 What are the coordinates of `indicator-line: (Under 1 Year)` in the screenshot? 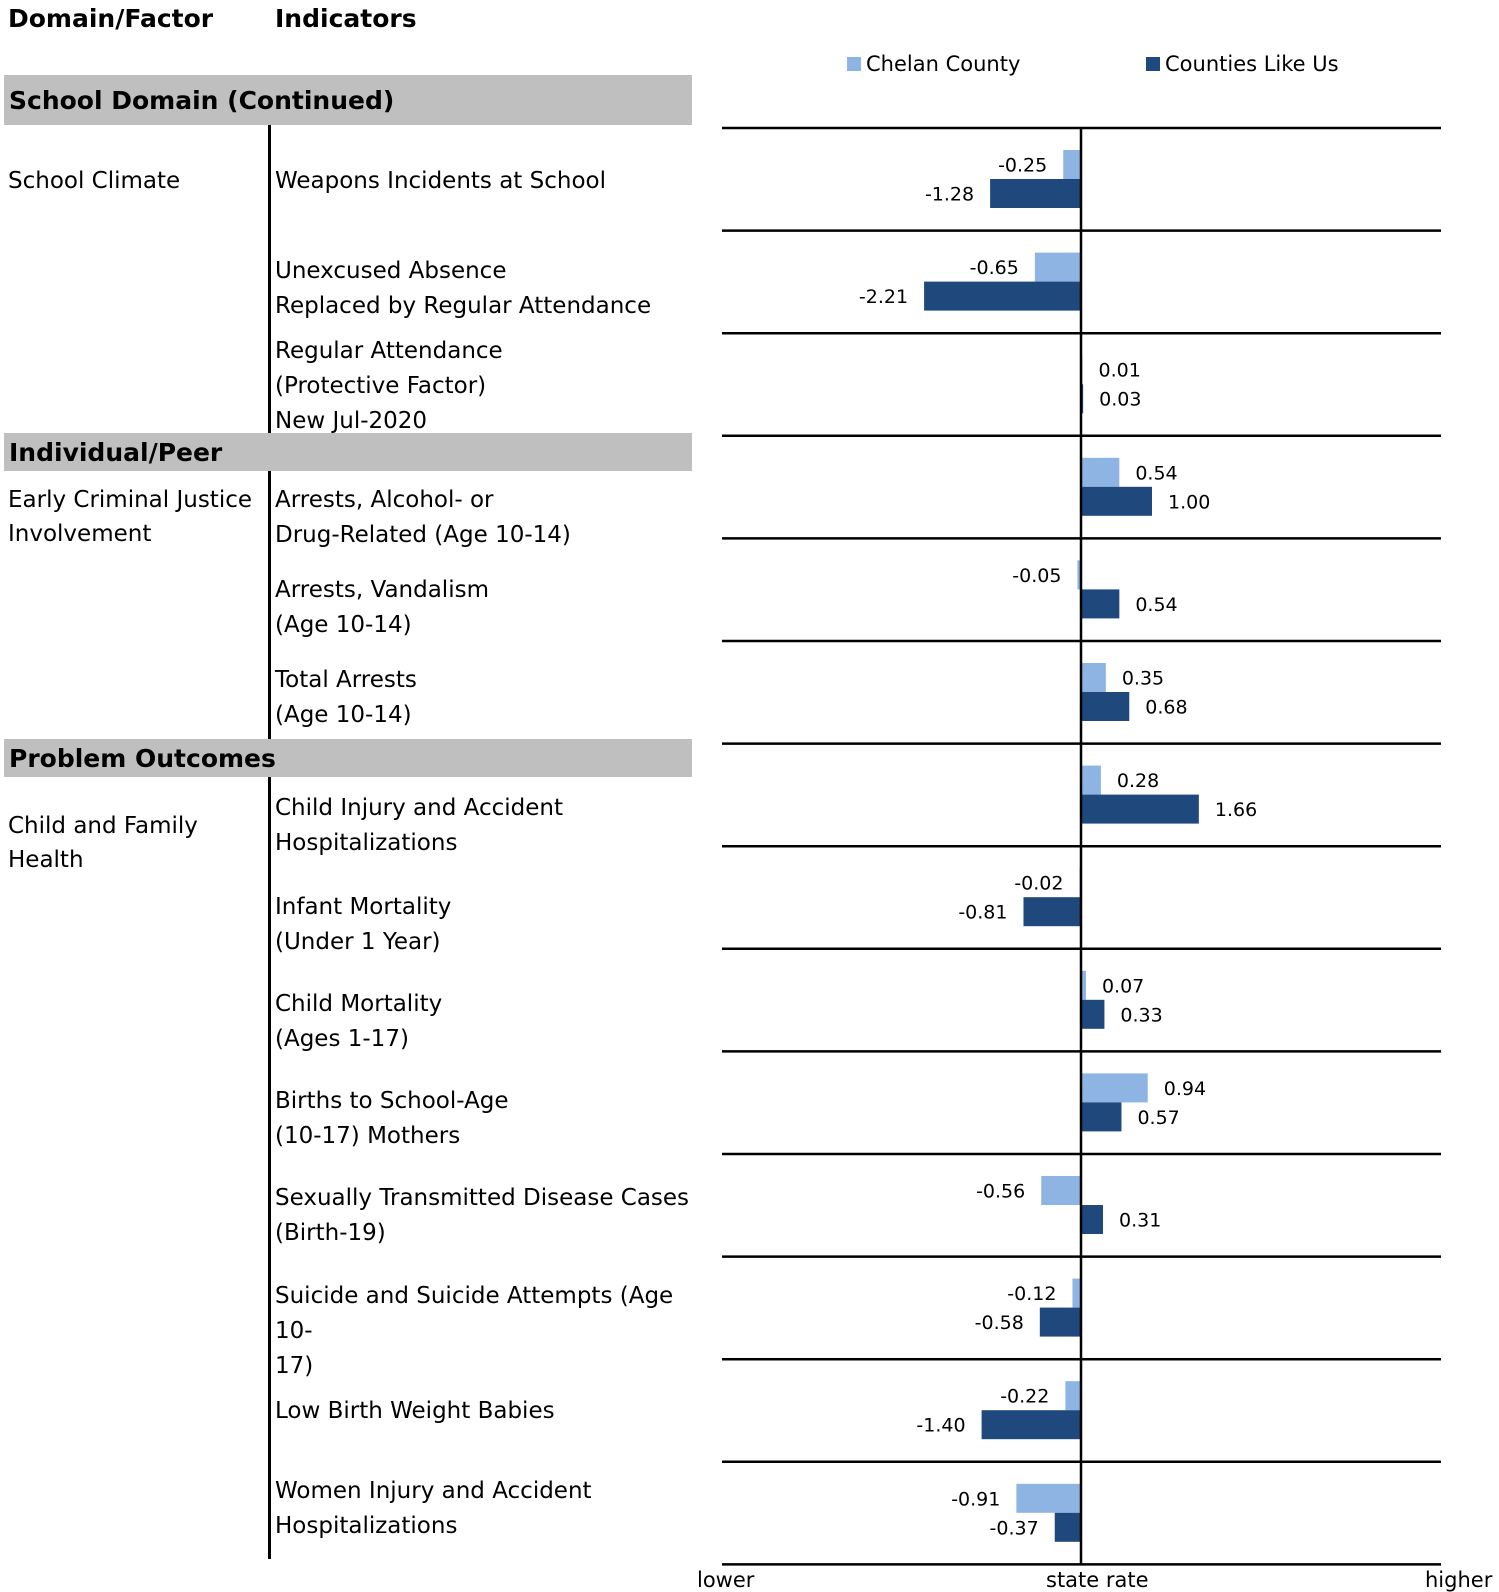 It's located at (358, 942).